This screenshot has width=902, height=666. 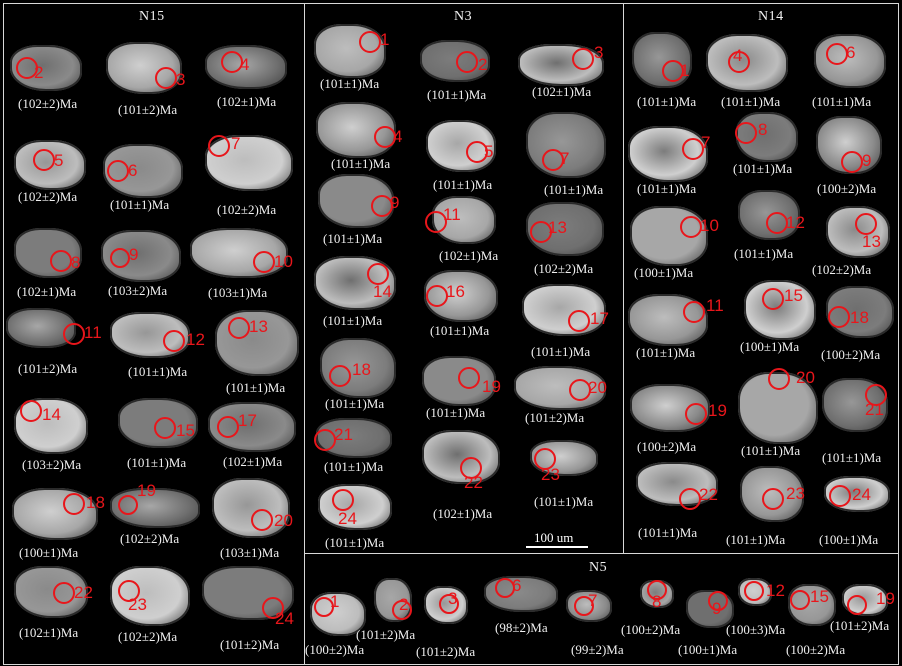 I want to click on spot-number-n14-12: 12, so click(x=795, y=222).